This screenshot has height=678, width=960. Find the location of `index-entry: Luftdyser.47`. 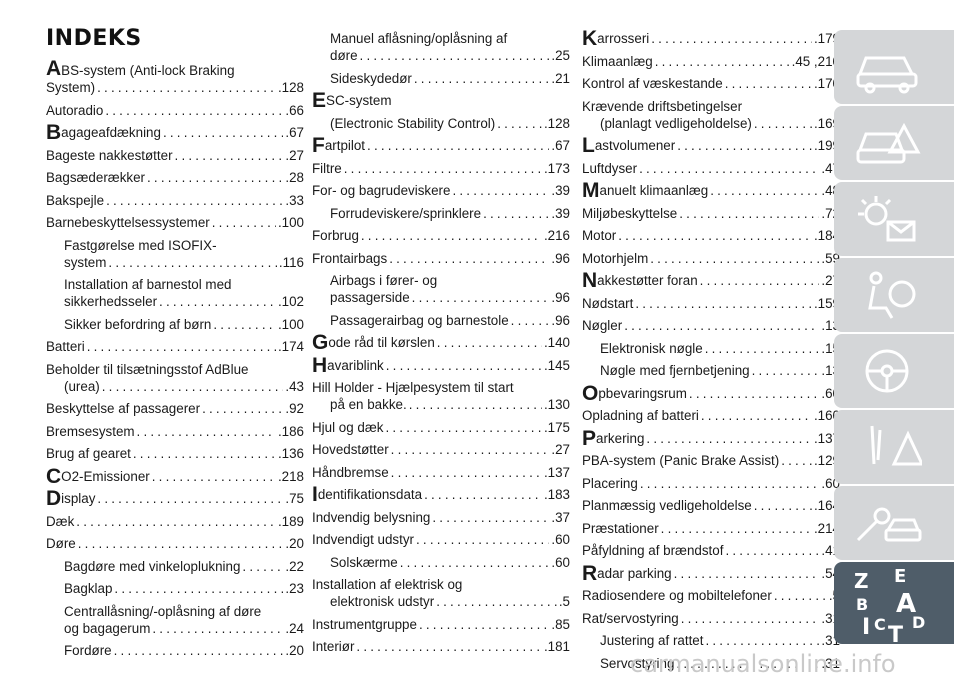

index-entry: Luftdyser.47 is located at coordinates (711, 168).